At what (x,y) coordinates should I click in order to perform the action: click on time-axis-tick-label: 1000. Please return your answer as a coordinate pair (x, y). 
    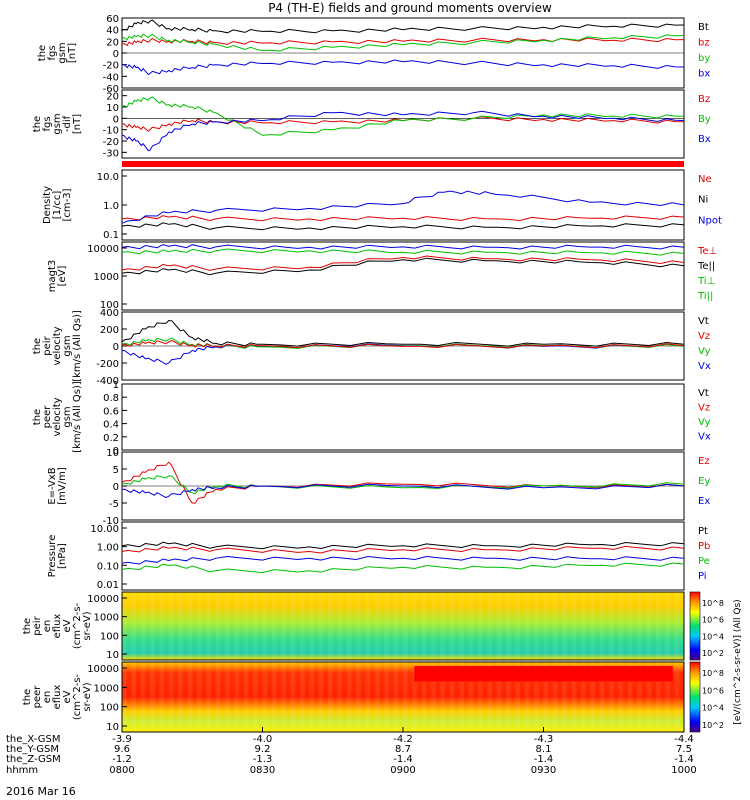
    Looking at the image, I should click on (683, 770).